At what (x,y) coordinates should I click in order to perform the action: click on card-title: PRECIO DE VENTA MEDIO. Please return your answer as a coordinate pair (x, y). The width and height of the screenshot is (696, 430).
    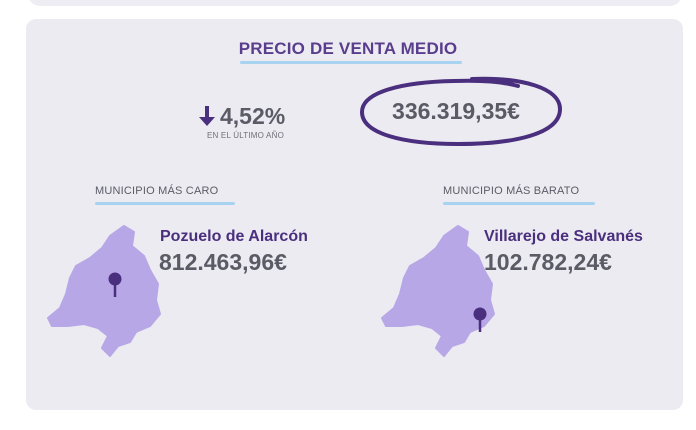
    Looking at the image, I should click on (348, 48).